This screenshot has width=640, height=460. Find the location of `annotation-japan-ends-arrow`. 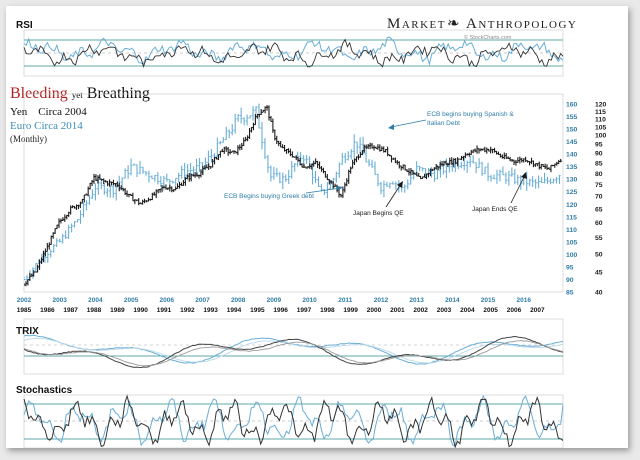

annotation-japan-ends-arrow is located at coordinates (518, 189).